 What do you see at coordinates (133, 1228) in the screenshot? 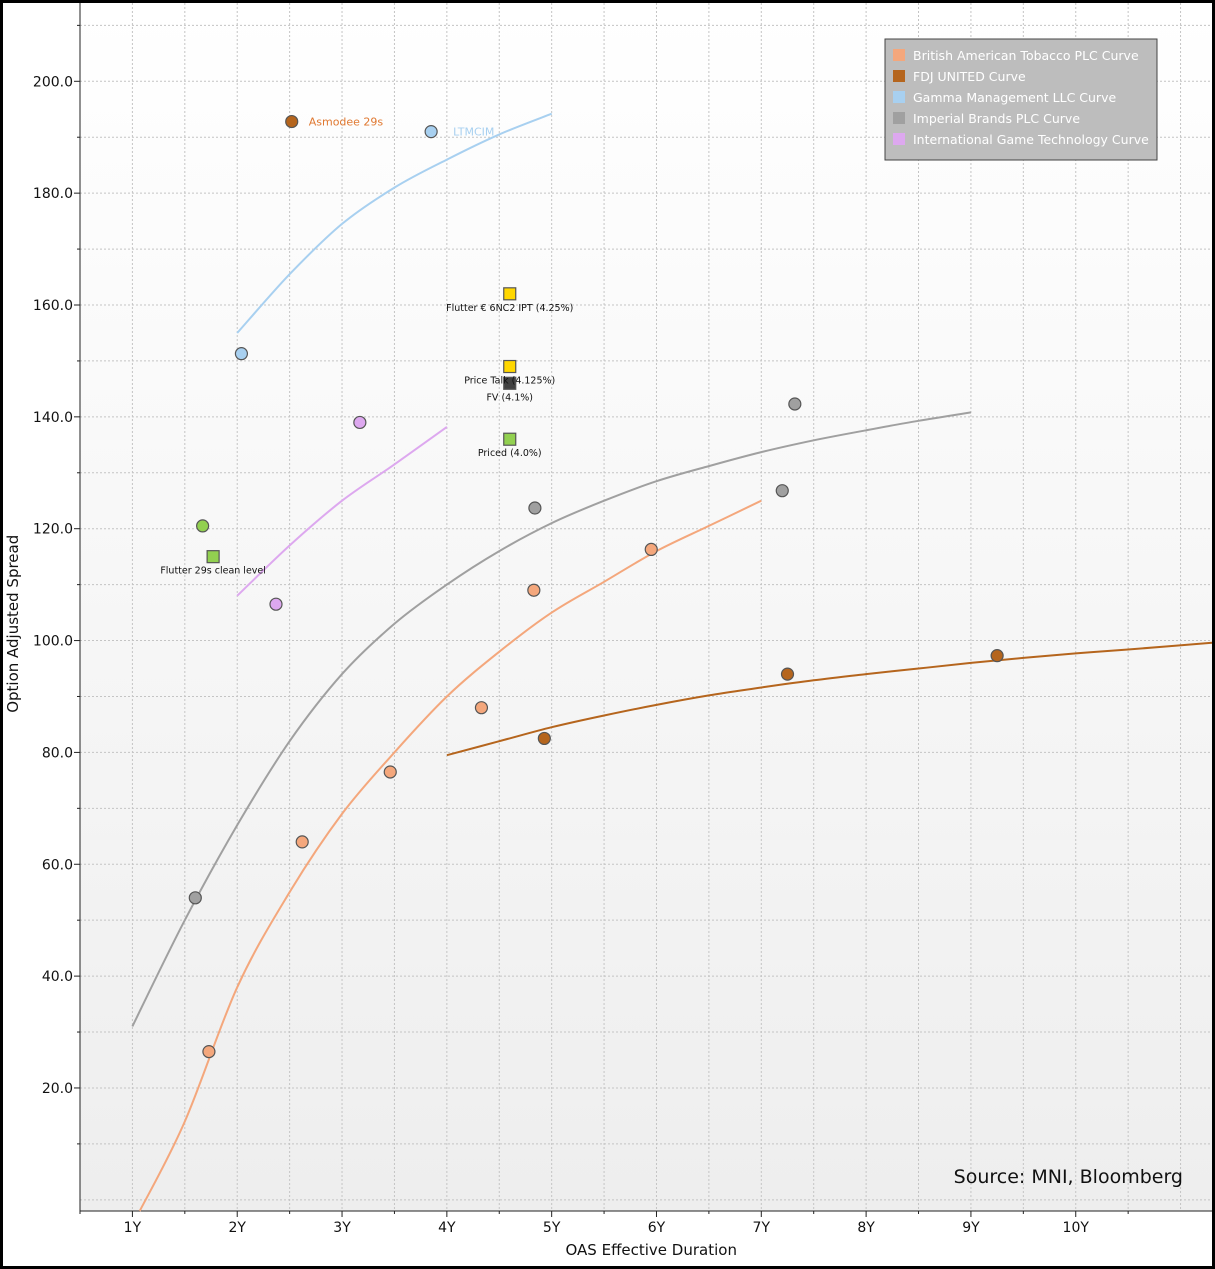
I see `x-tick-label: 1Y` at bounding box center [133, 1228].